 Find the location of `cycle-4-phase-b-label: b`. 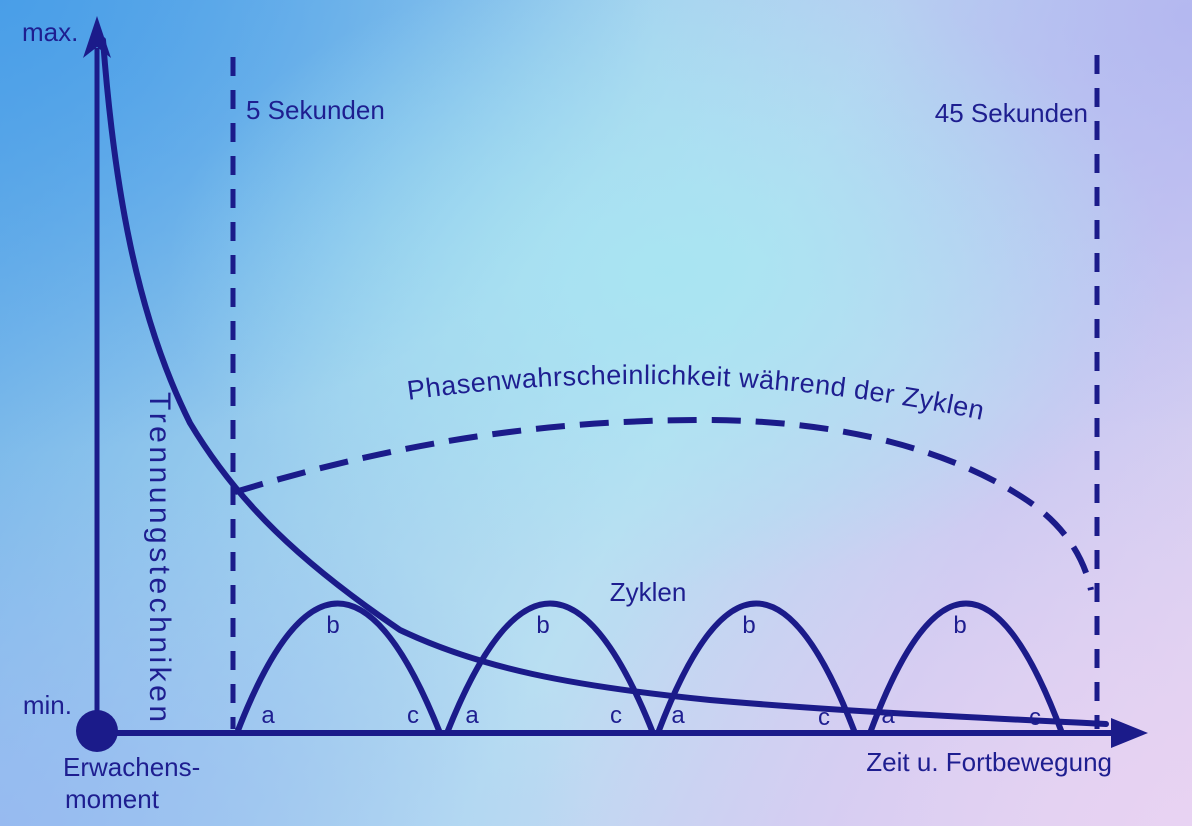

cycle-4-phase-b-label: b is located at coordinates (959, 625).